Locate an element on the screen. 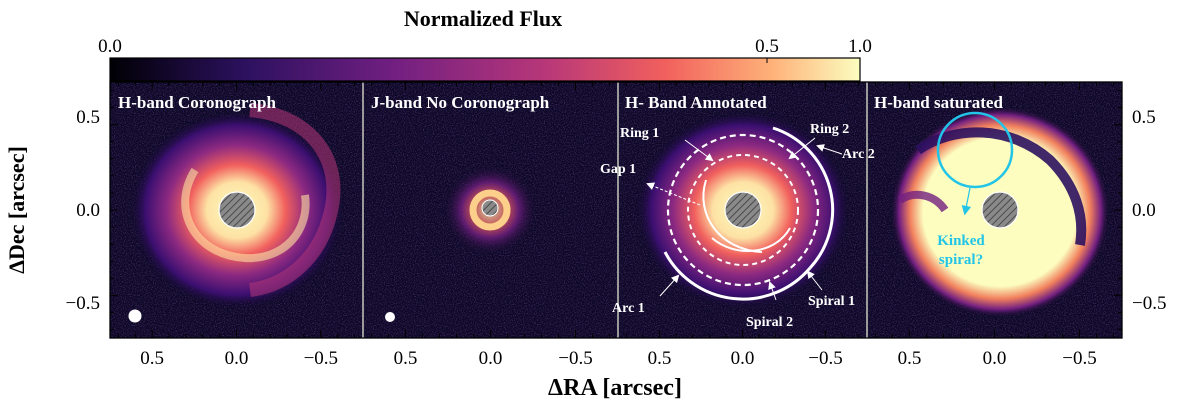 Image resolution: width=1200 pixels, height=405 pixels. label-kinked-line-1: Kinked is located at coordinates (961, 241).